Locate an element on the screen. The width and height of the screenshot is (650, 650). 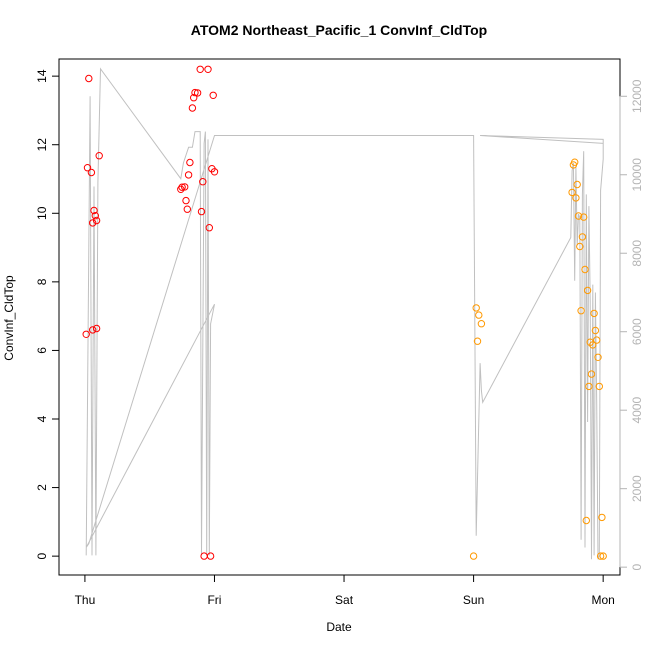
x-axis: Thu Fri Sat Sun Mon is located at coordinates (345, 590).